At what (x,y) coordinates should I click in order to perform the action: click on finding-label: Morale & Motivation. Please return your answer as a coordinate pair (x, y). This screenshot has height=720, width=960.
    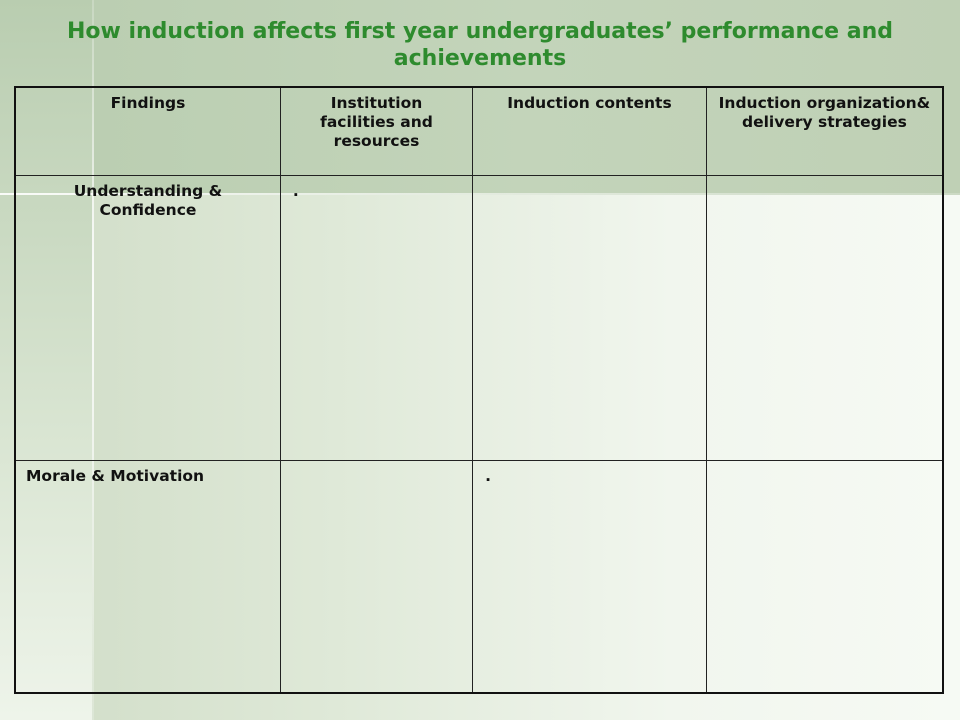
    Looking at the image, I should click on (147, 576).